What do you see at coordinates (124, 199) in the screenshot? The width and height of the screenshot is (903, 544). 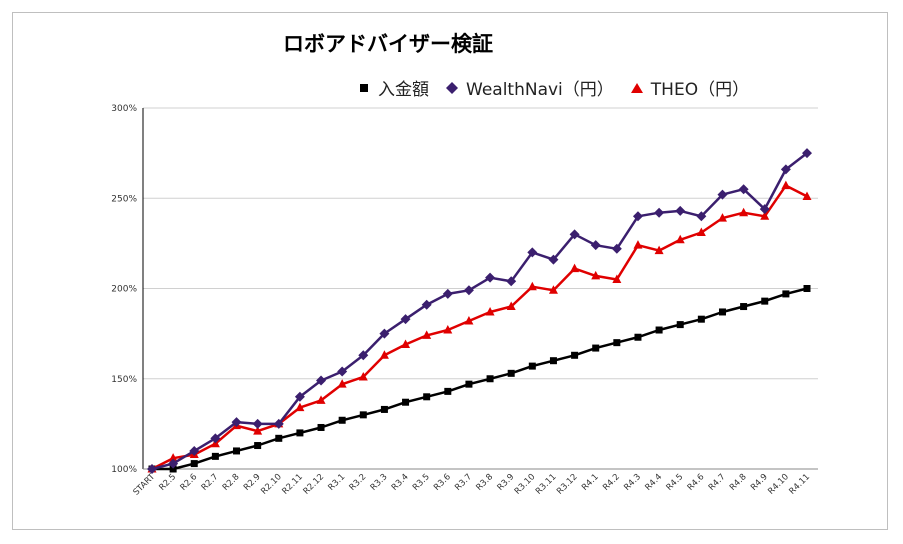 I see `y-tick-label: 250%` at bounding box center [124, 199].